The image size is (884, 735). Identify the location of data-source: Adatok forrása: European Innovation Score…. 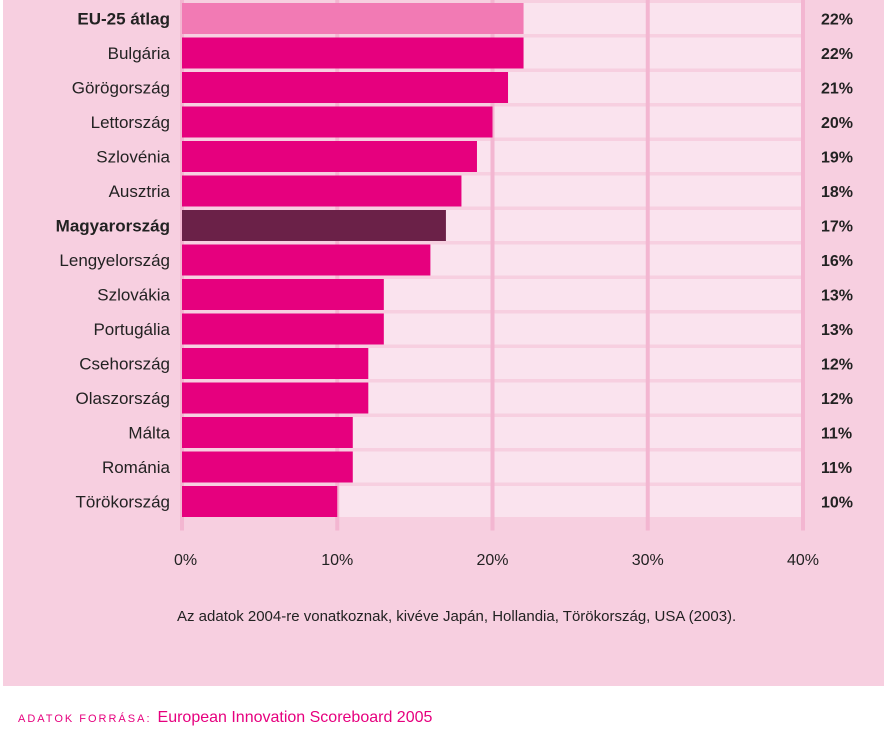
(225, 718).